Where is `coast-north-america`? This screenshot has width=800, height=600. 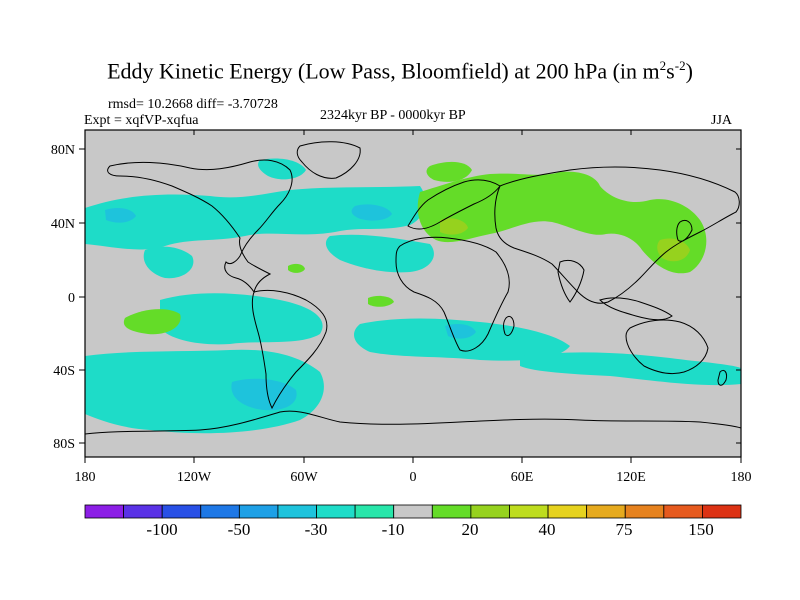 coast-north-america is located at coordinates (200, 226).